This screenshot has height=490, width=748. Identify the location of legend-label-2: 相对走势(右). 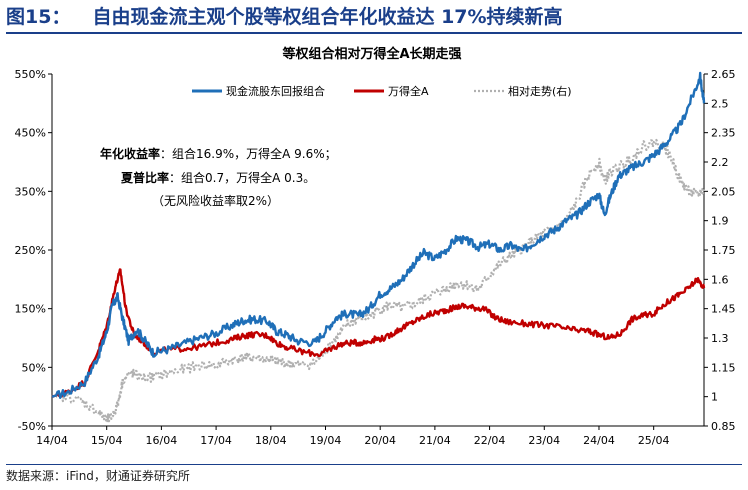
(540, 91).